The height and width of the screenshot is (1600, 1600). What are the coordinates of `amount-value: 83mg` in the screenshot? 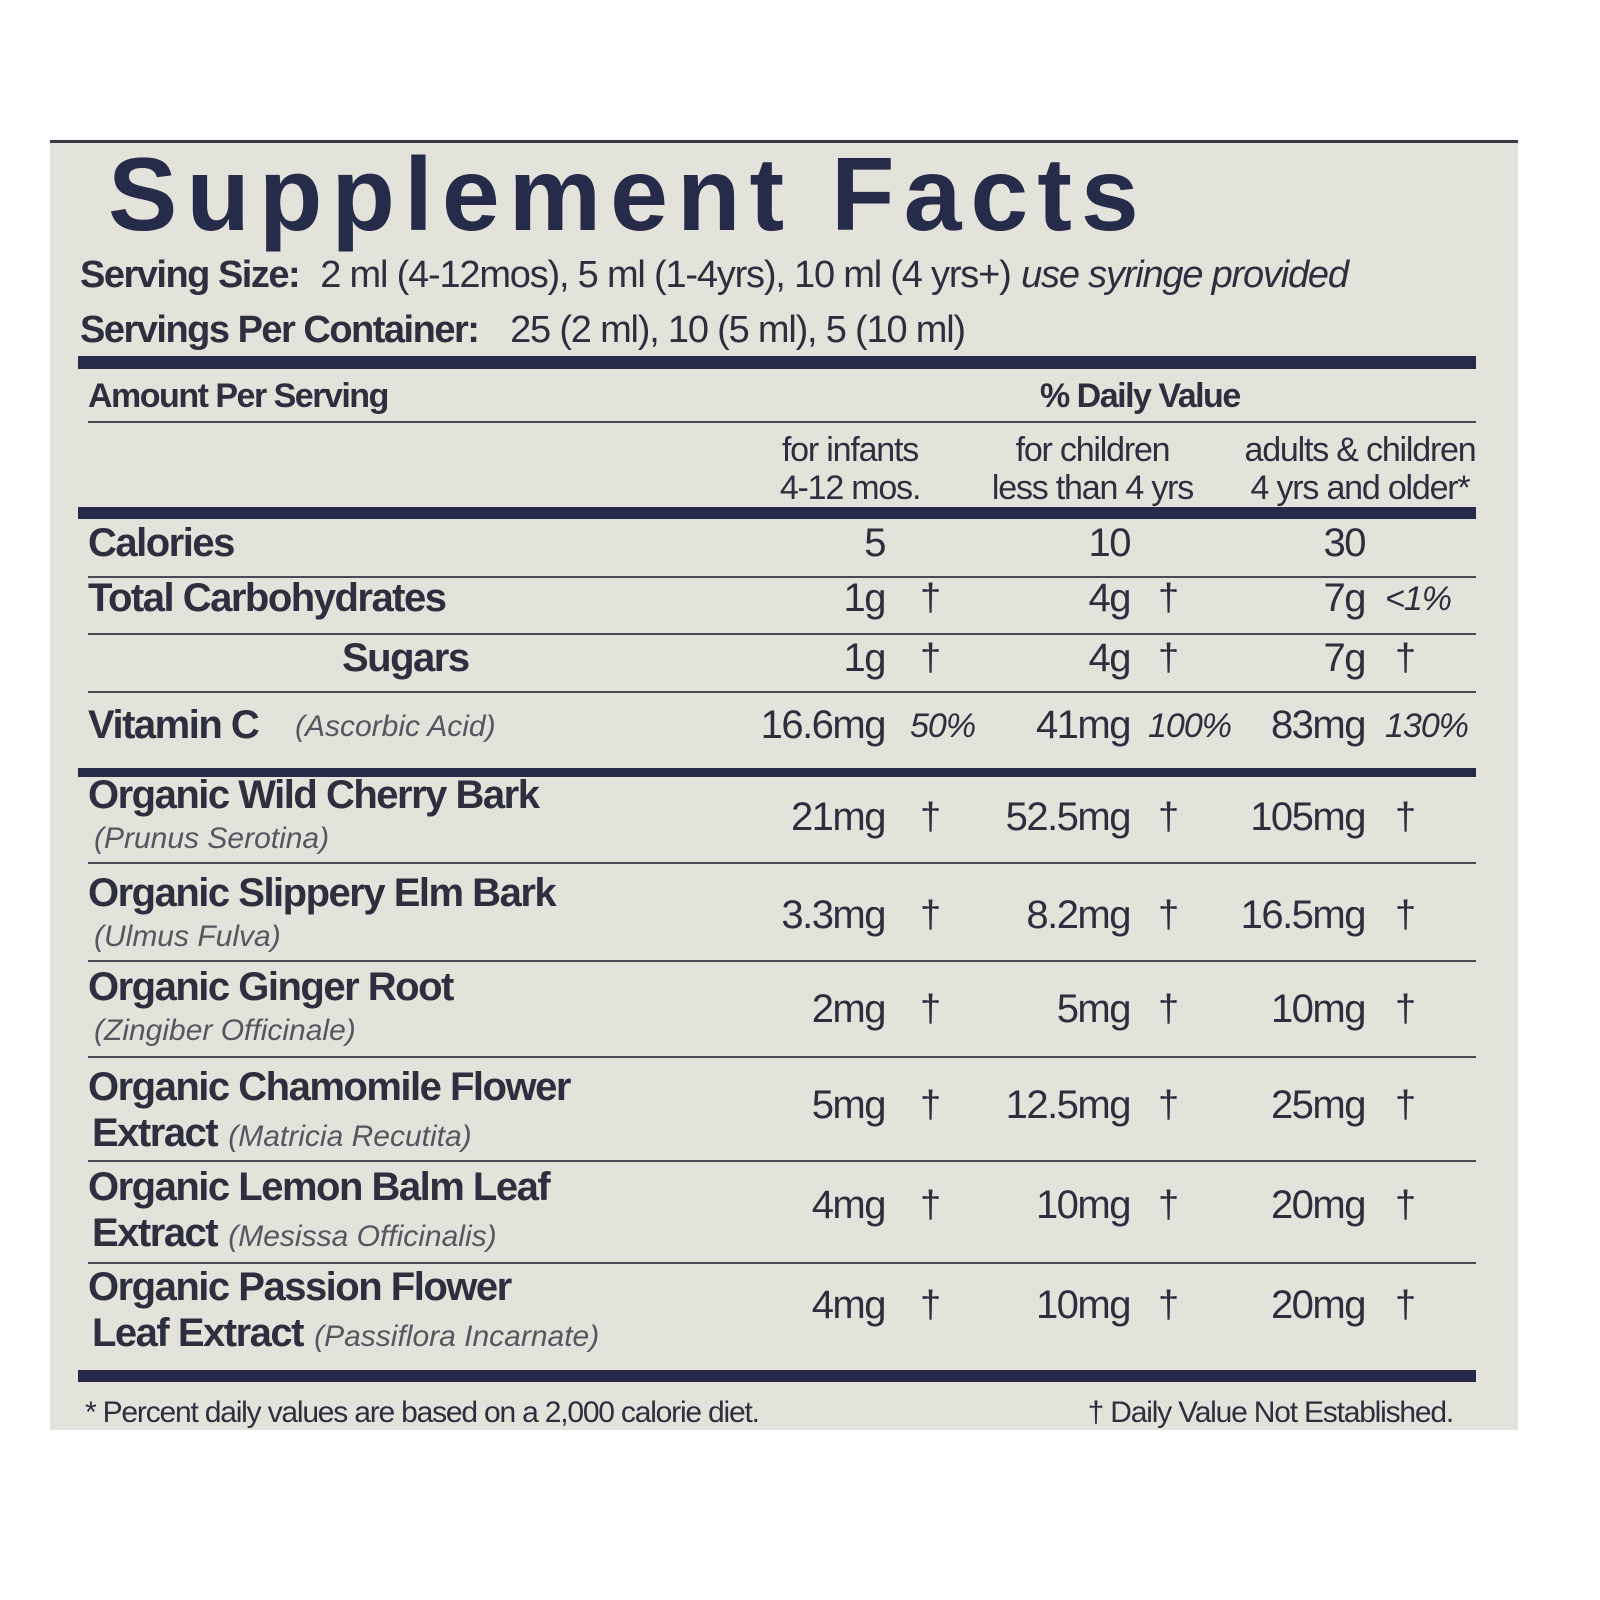 It's located at (1318, 725).